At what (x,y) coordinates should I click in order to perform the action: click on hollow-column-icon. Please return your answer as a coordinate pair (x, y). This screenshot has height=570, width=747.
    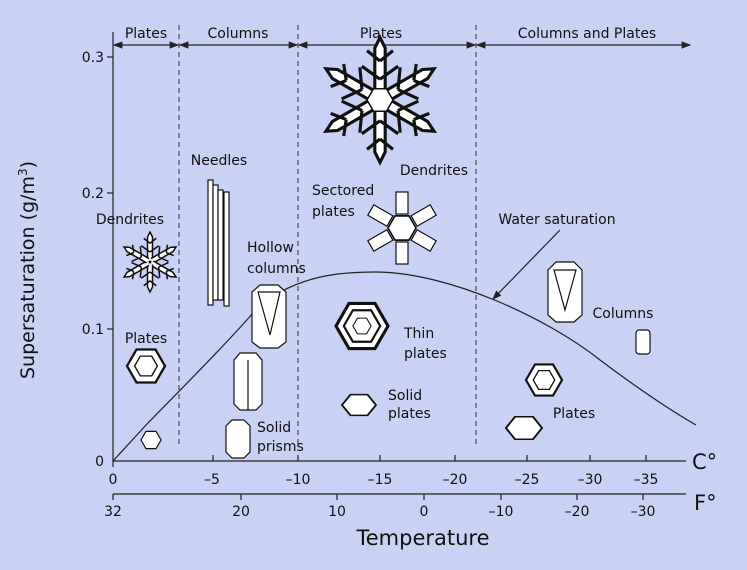
    Looking at the image, I should click on (269, 316).